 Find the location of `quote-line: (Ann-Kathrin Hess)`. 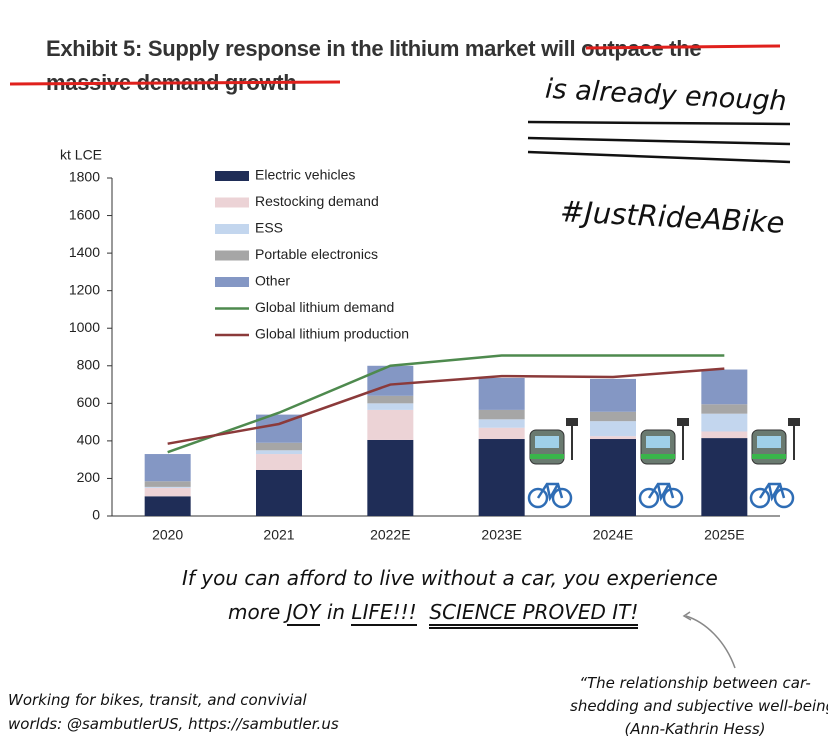

quote-line: (Ann-Kathrin Hess) is located at coordinates (695, 729).